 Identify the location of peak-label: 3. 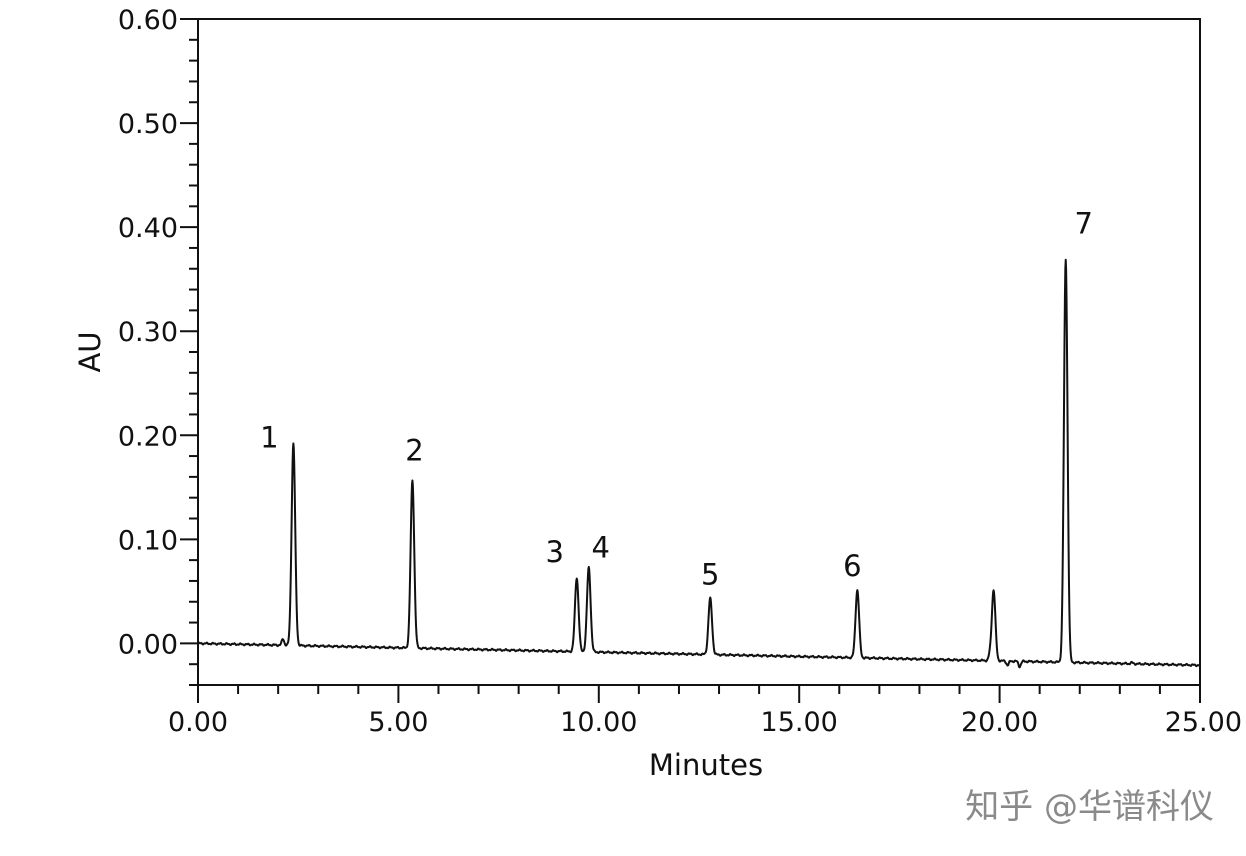
(555, 552).